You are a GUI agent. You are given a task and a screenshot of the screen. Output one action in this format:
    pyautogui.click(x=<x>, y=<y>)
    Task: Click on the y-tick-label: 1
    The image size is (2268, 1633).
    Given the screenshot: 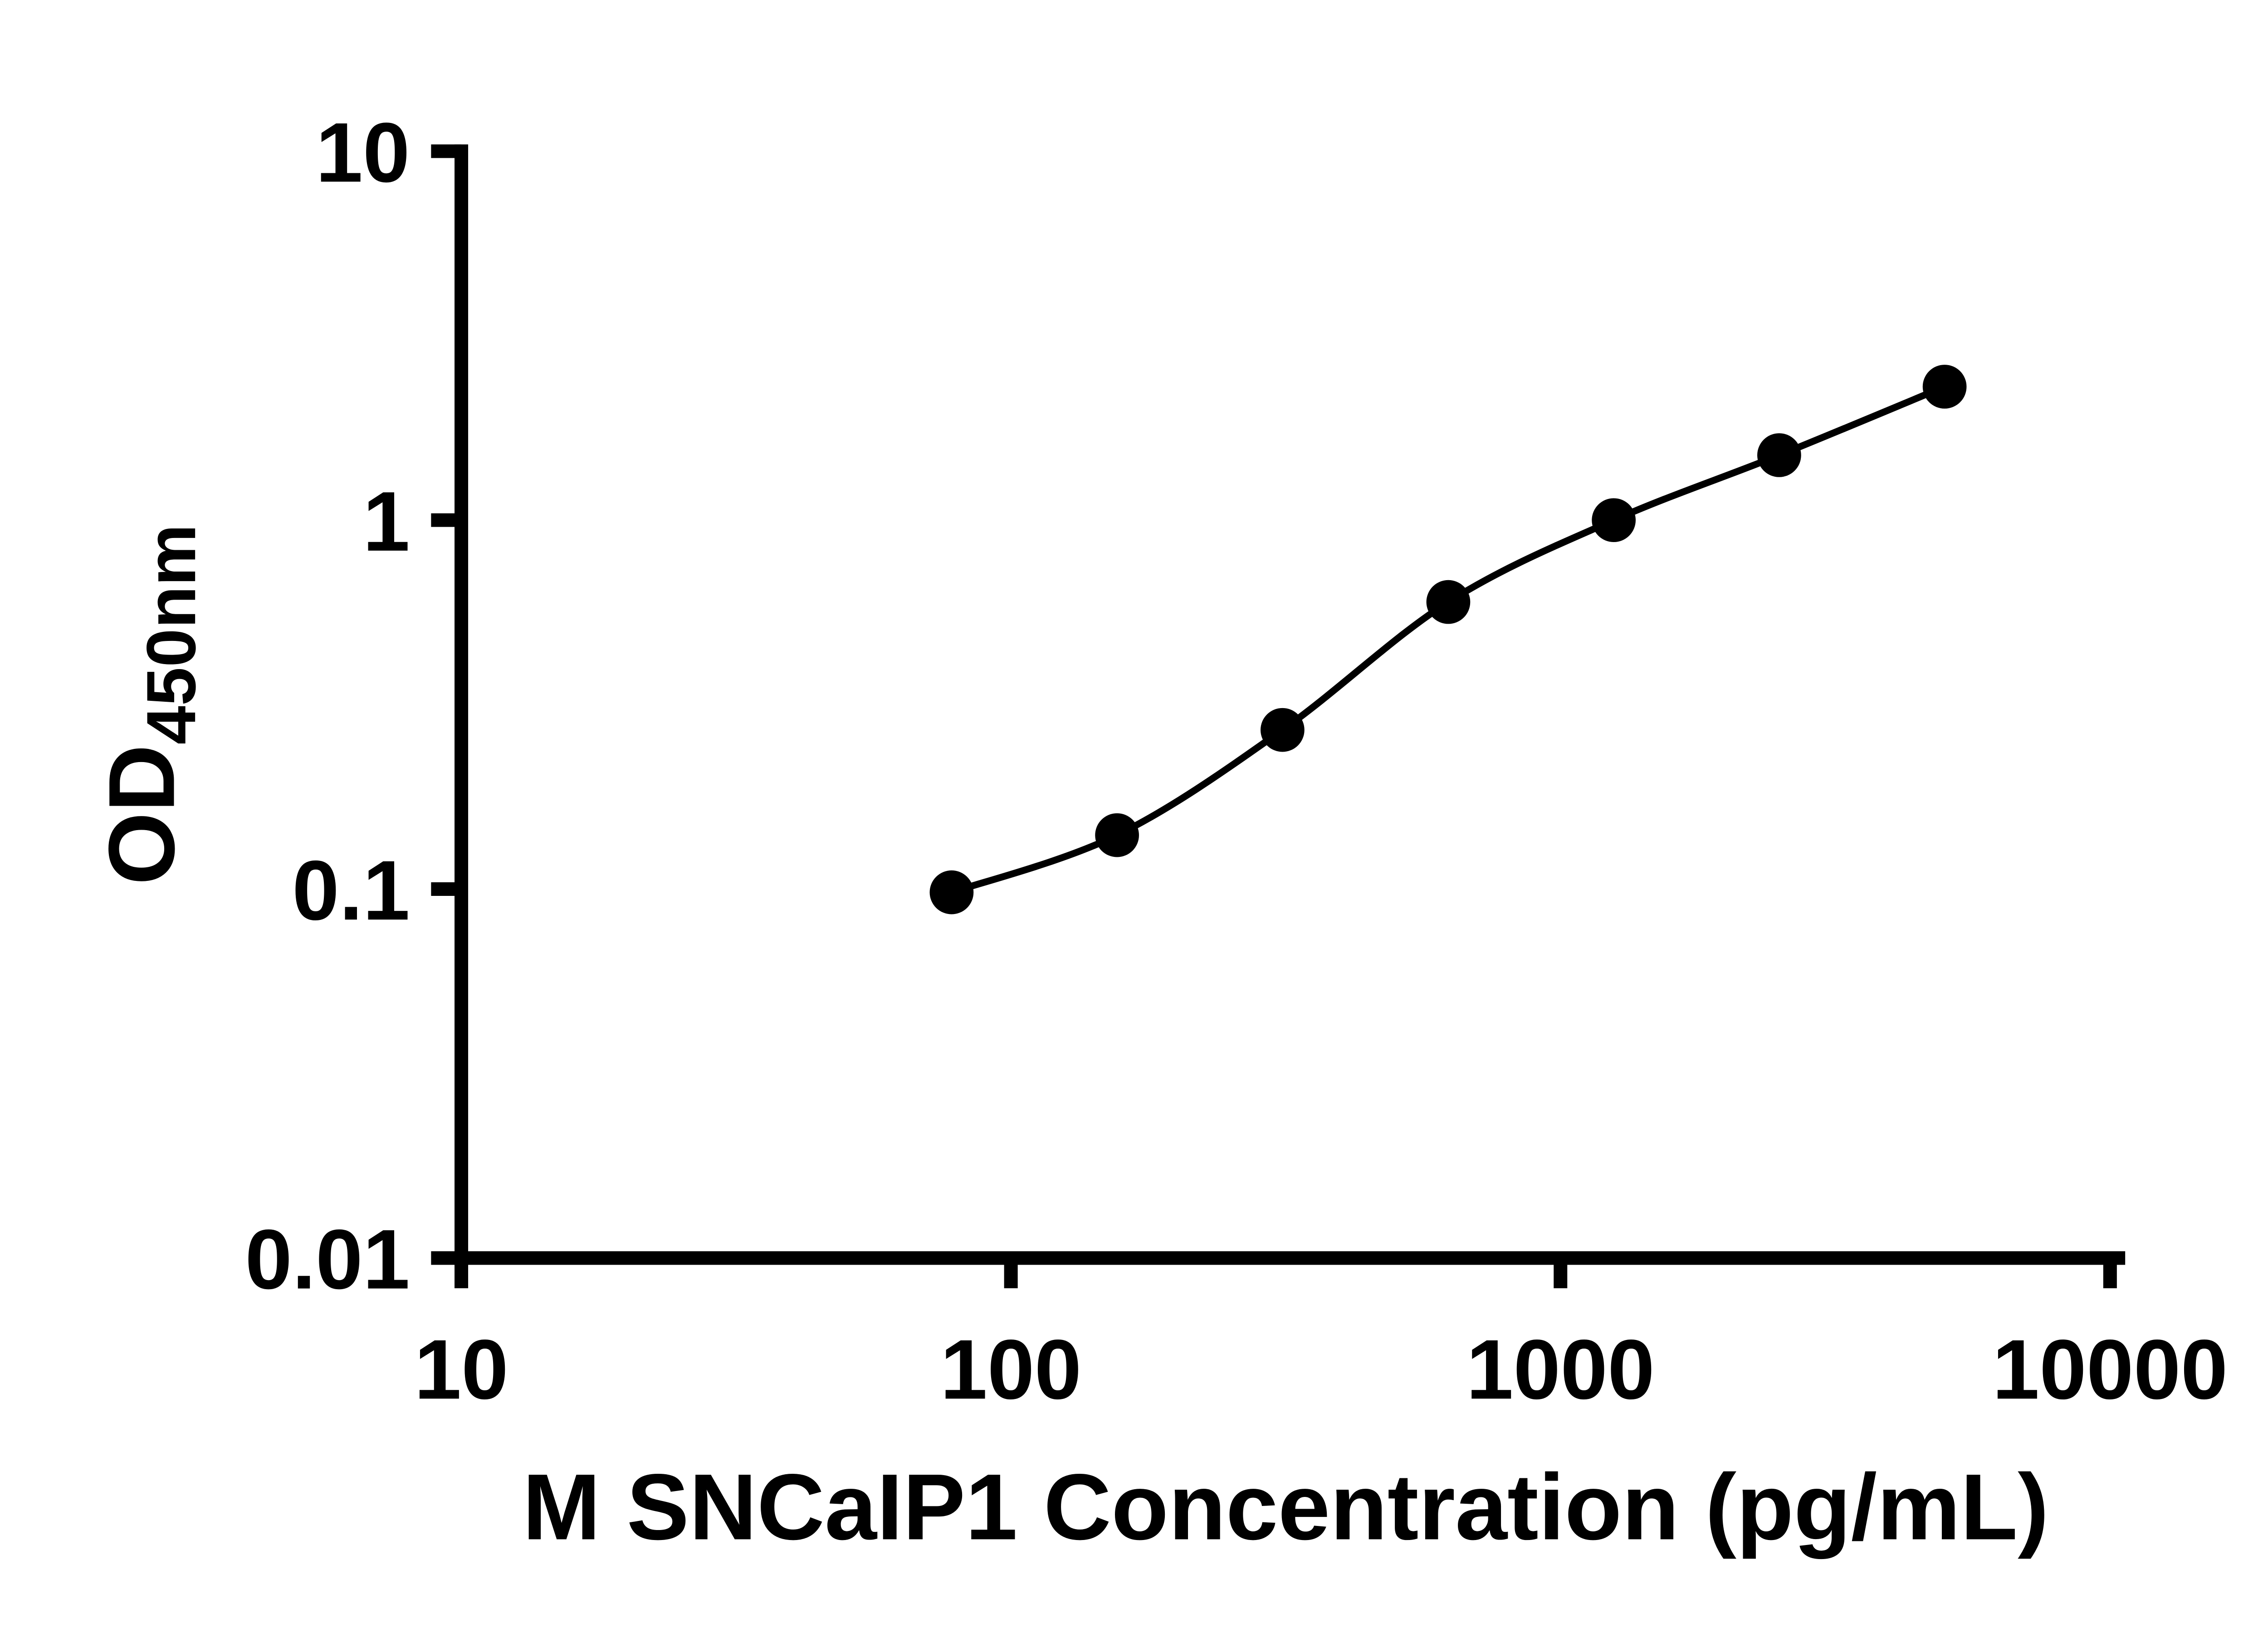 What is the action you would take?
    pyautogui.click(x=387, y=521)
    